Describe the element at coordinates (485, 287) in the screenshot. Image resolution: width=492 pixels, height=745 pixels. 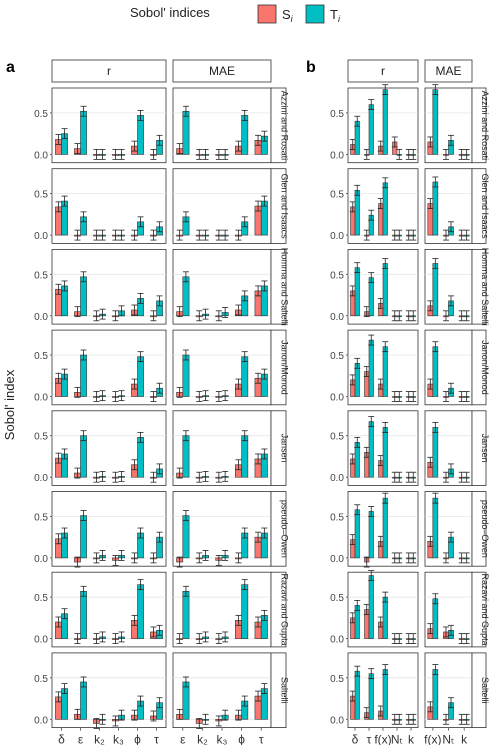
I see `row-strip-label-b: Homma and Saltelli` at that location.